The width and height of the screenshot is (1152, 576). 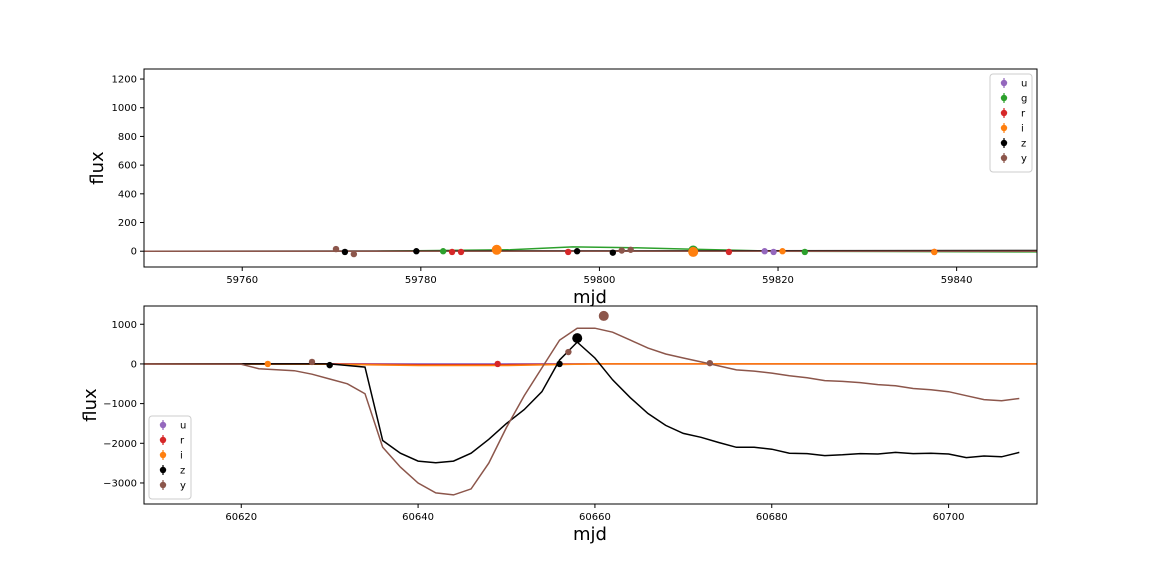 I want to click on top-x-tick-label: 59820, so click(x=778, y=280).